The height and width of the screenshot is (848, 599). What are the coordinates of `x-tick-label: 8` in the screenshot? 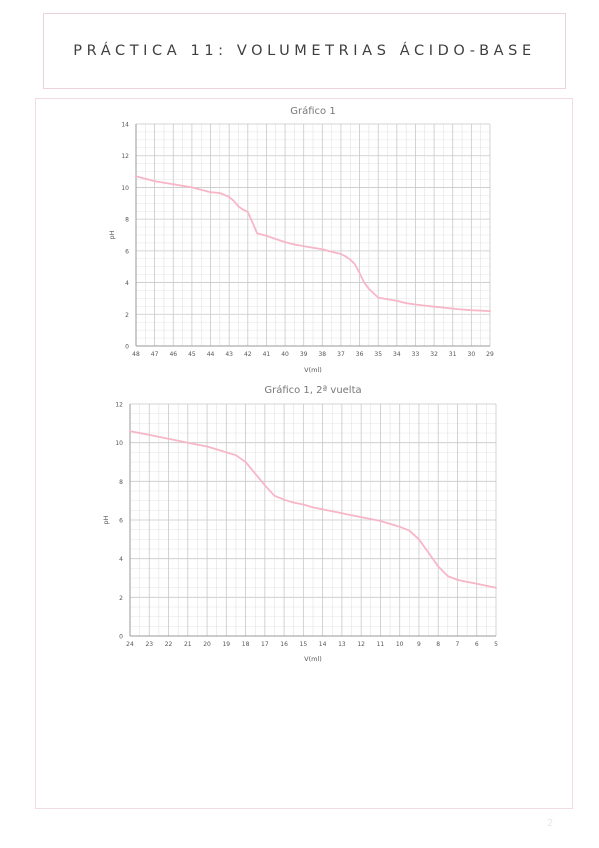 It's located at (438, 644).